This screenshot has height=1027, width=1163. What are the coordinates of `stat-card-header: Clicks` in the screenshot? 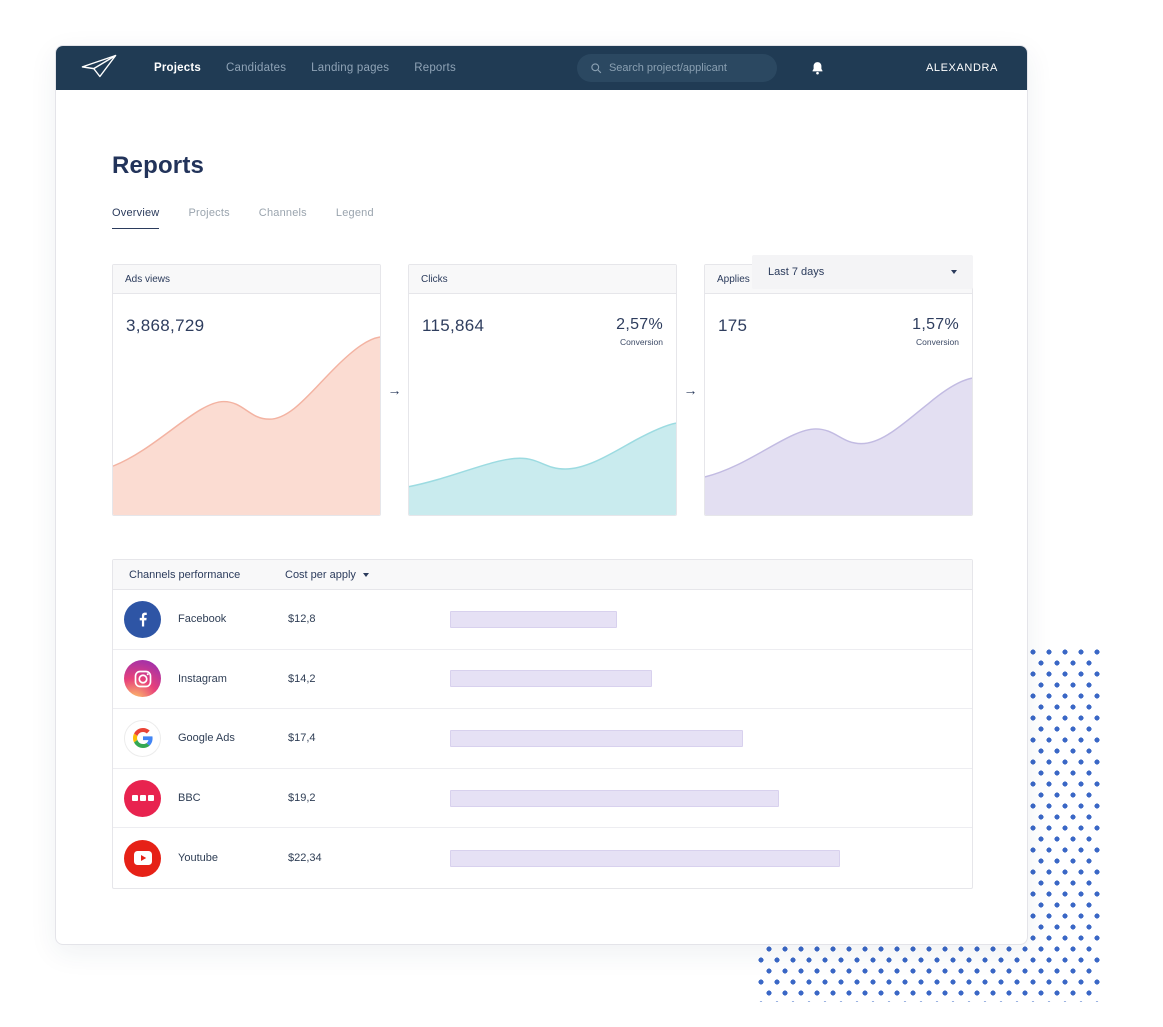 It's located at (542, 279).